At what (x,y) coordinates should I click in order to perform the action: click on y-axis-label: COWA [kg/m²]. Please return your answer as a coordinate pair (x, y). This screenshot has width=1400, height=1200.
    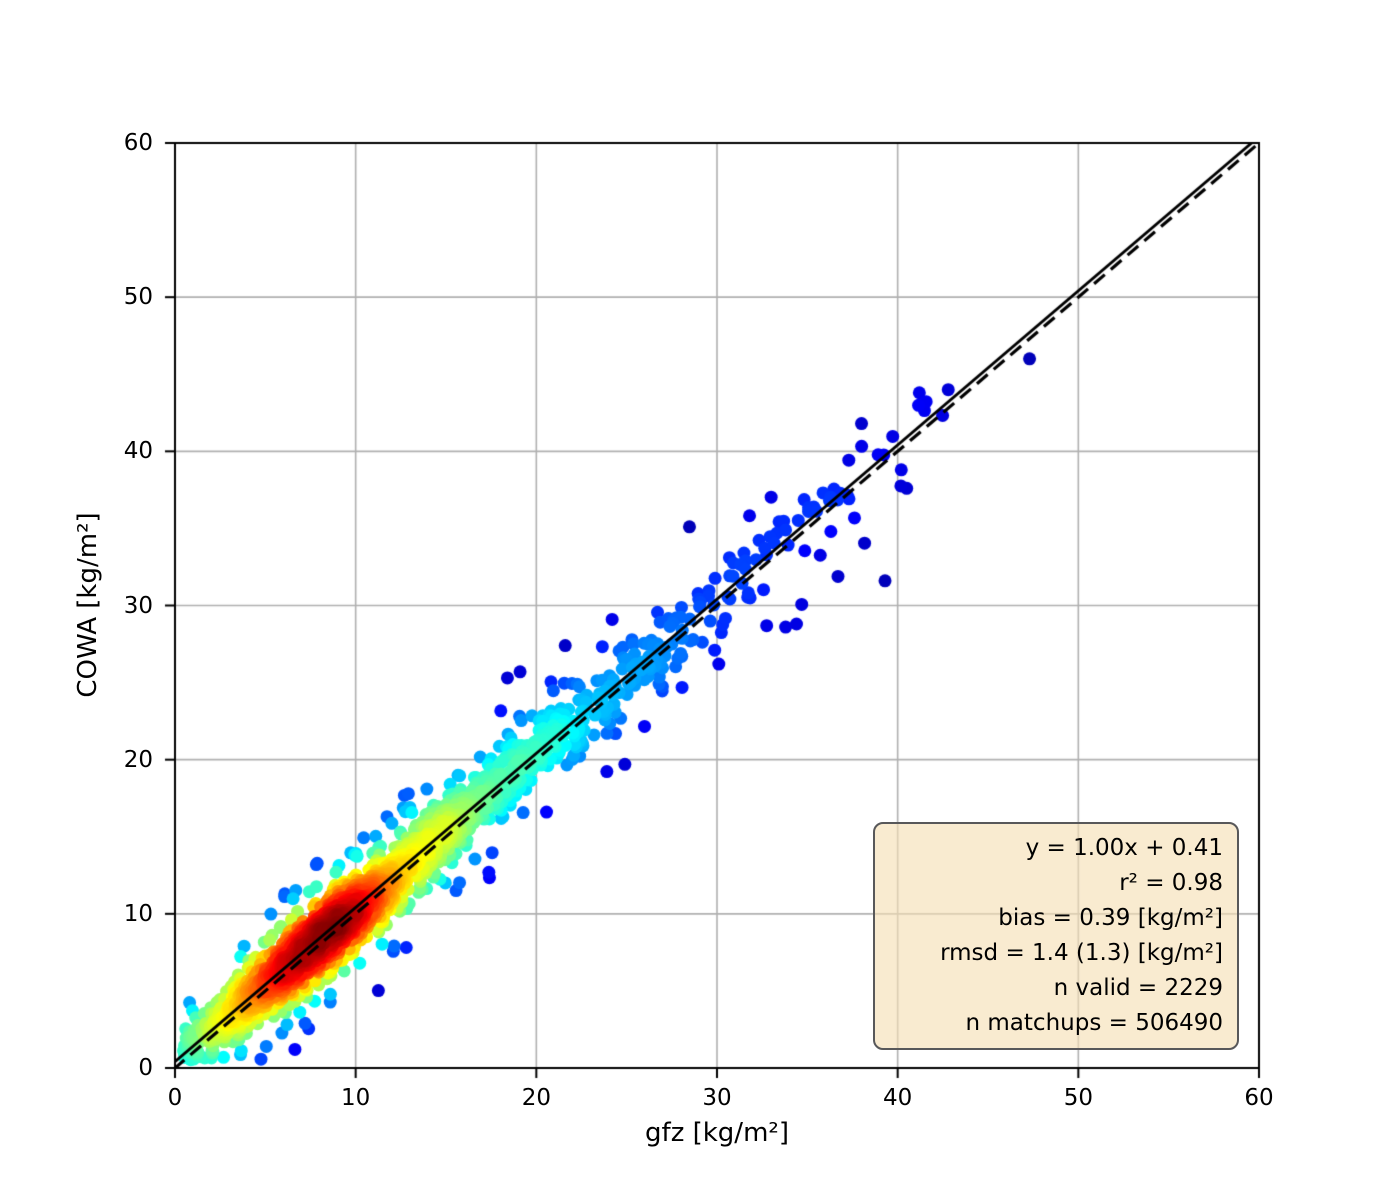
    Looking at the image, I should click on (88, 605).